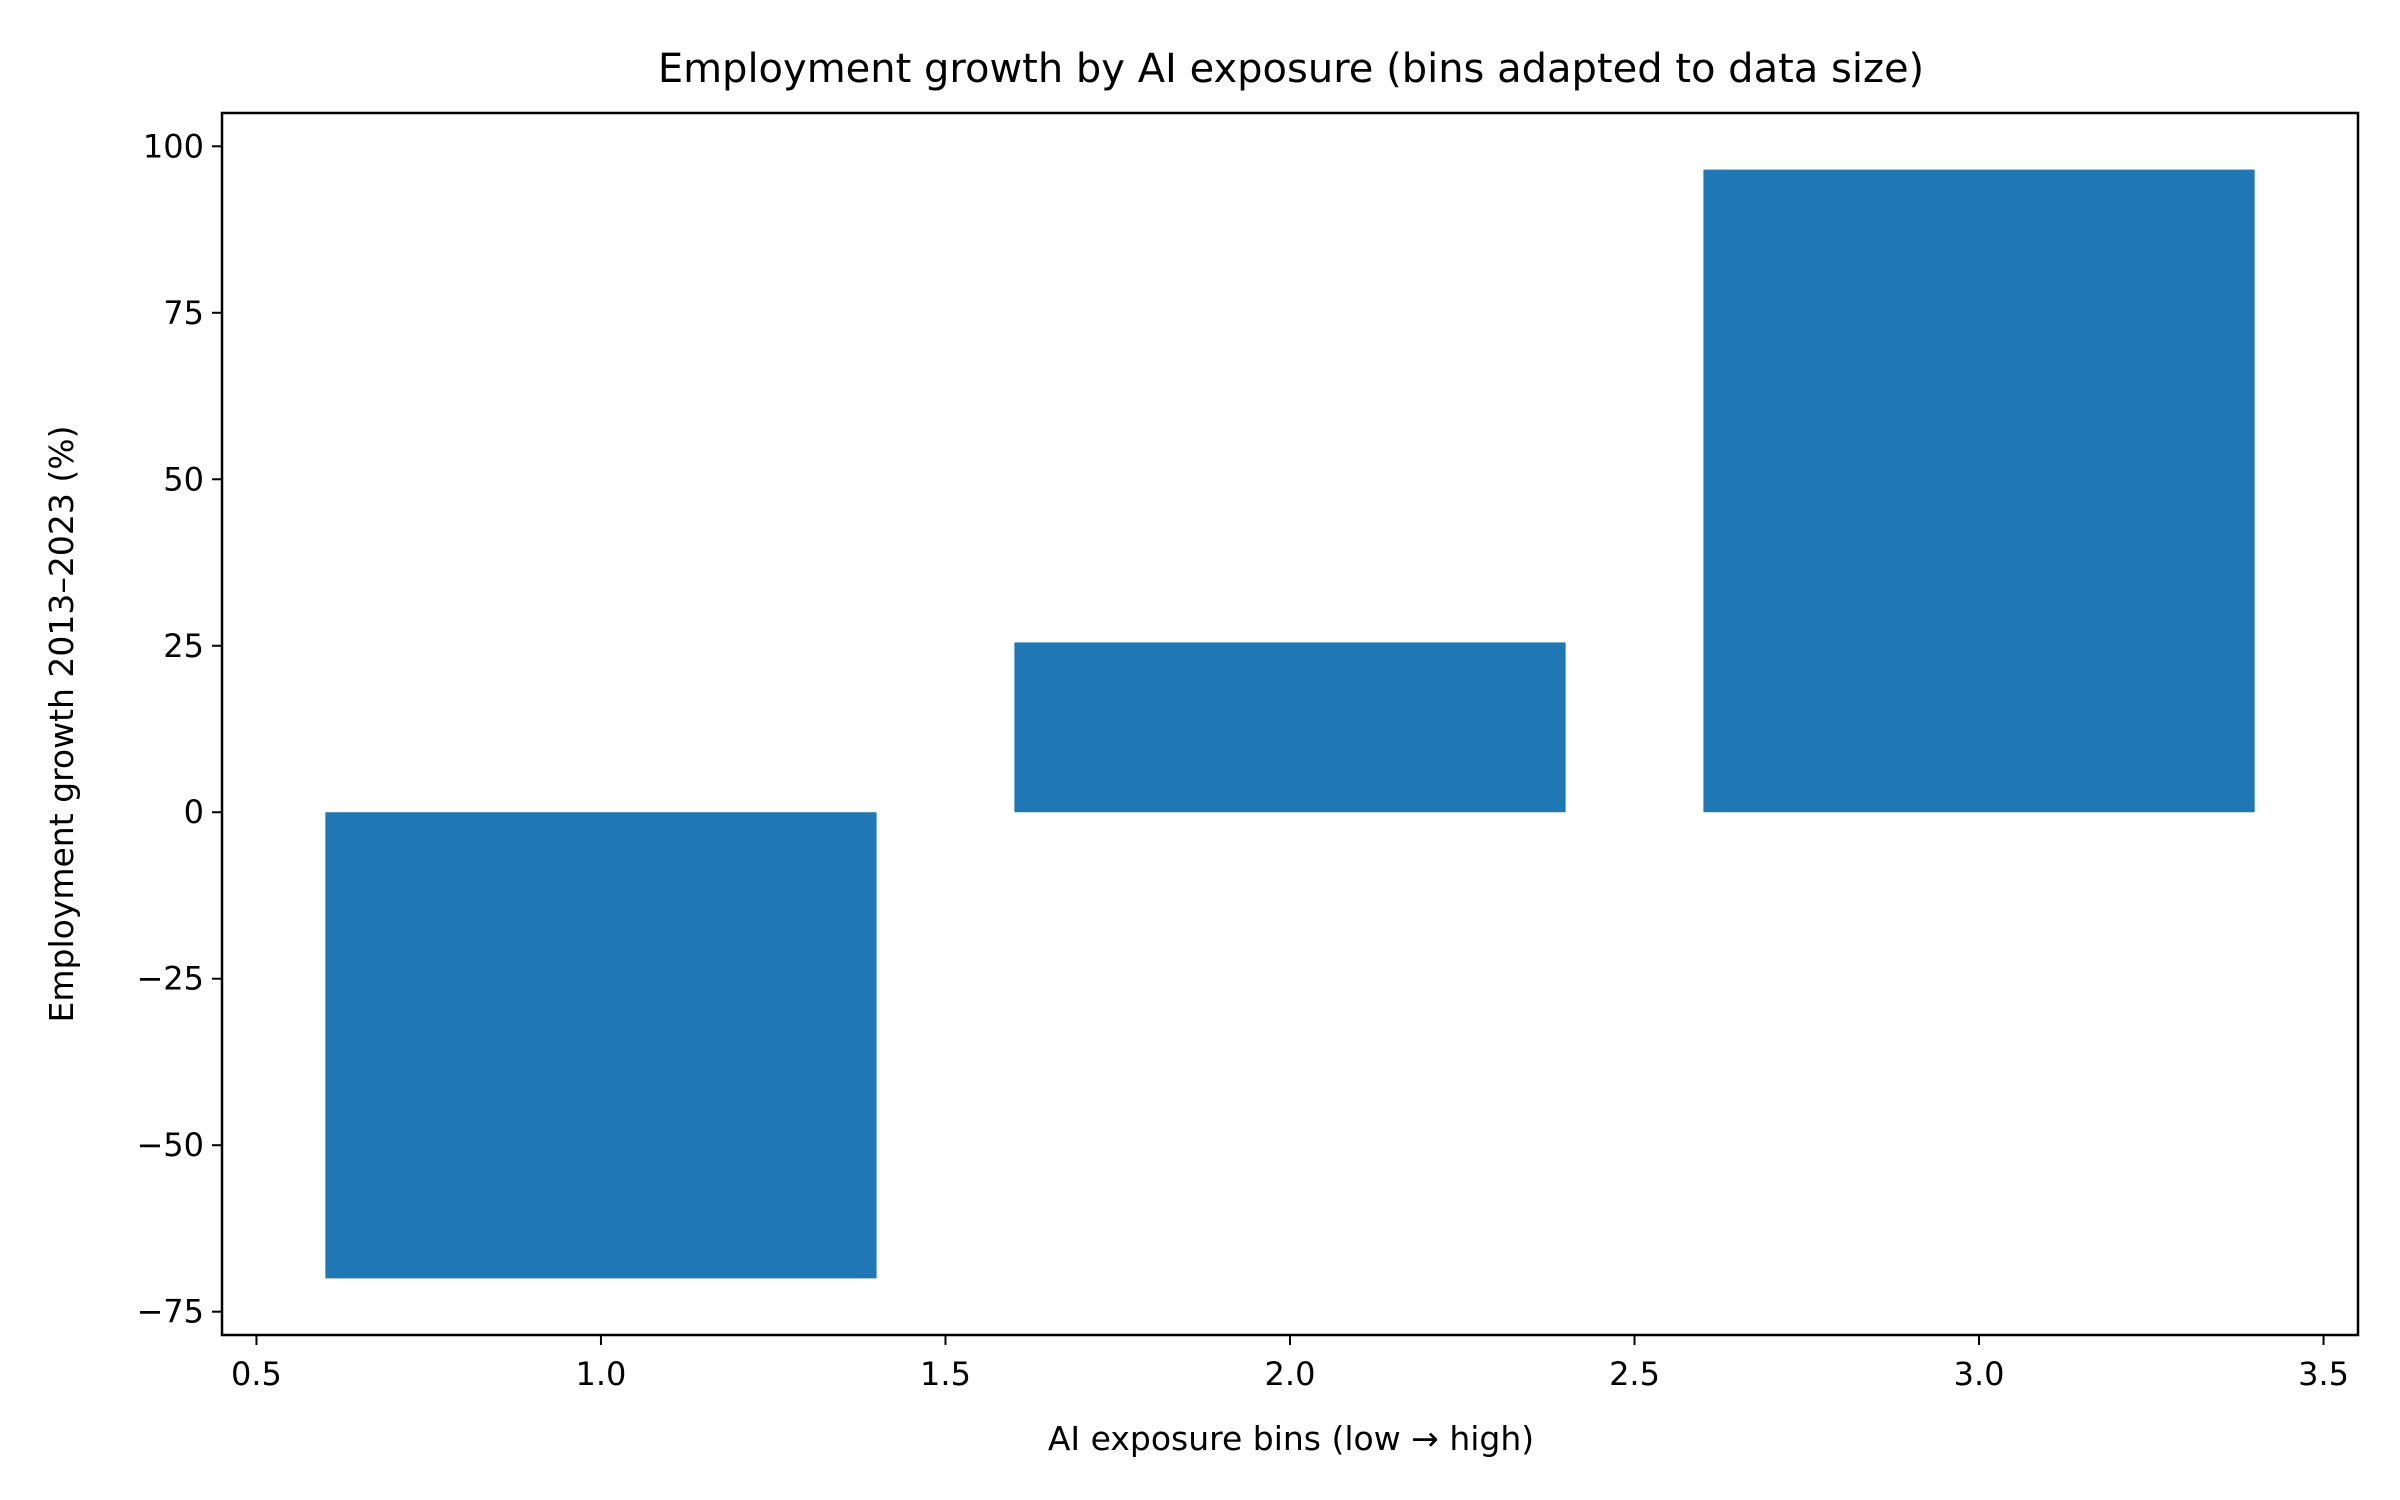 The height and width of the screenshot is (1500, 2400). Describe the element at coordinates (170, 979) in the screenshot. I see `y-tick-label: −25` at that location.